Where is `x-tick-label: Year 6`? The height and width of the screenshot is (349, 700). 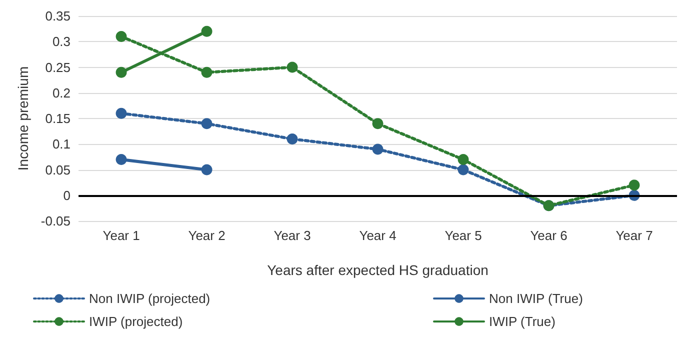
x-tick-label: Year 6 is located at coordinates (549, 235).